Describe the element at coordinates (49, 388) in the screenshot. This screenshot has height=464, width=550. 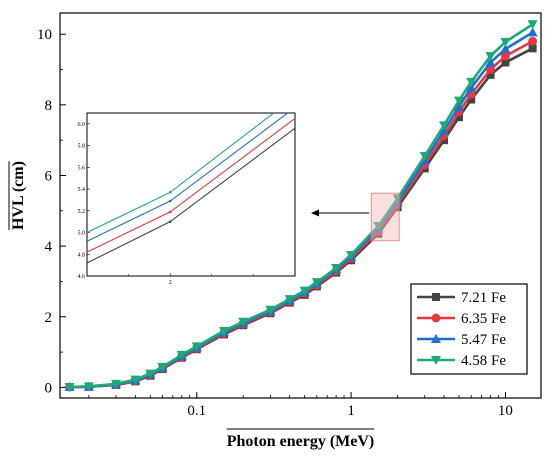
I see `y-tick-label: 0` at that location.